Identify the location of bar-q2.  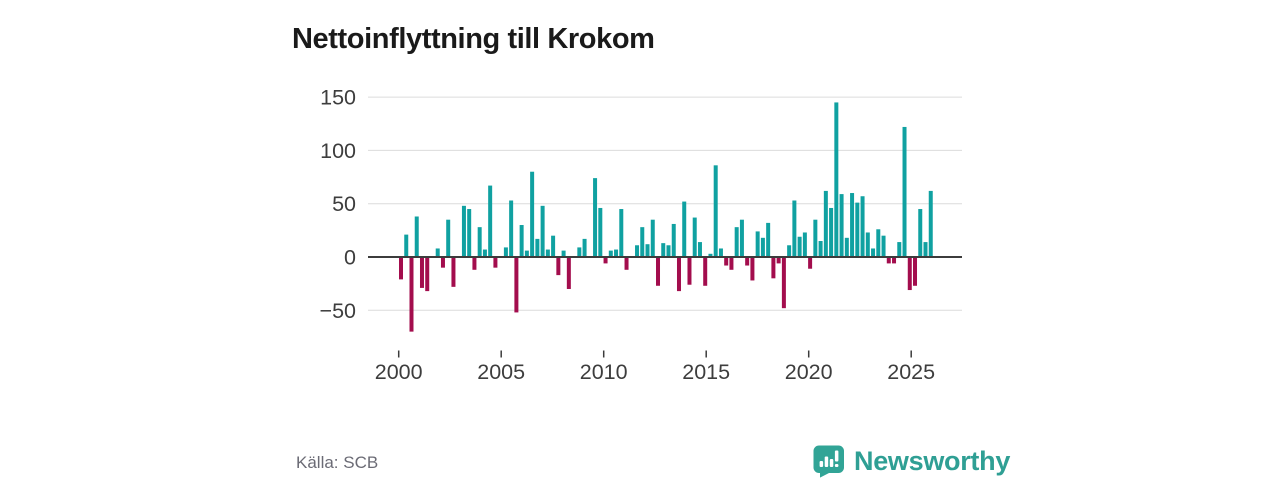
(411, 294).